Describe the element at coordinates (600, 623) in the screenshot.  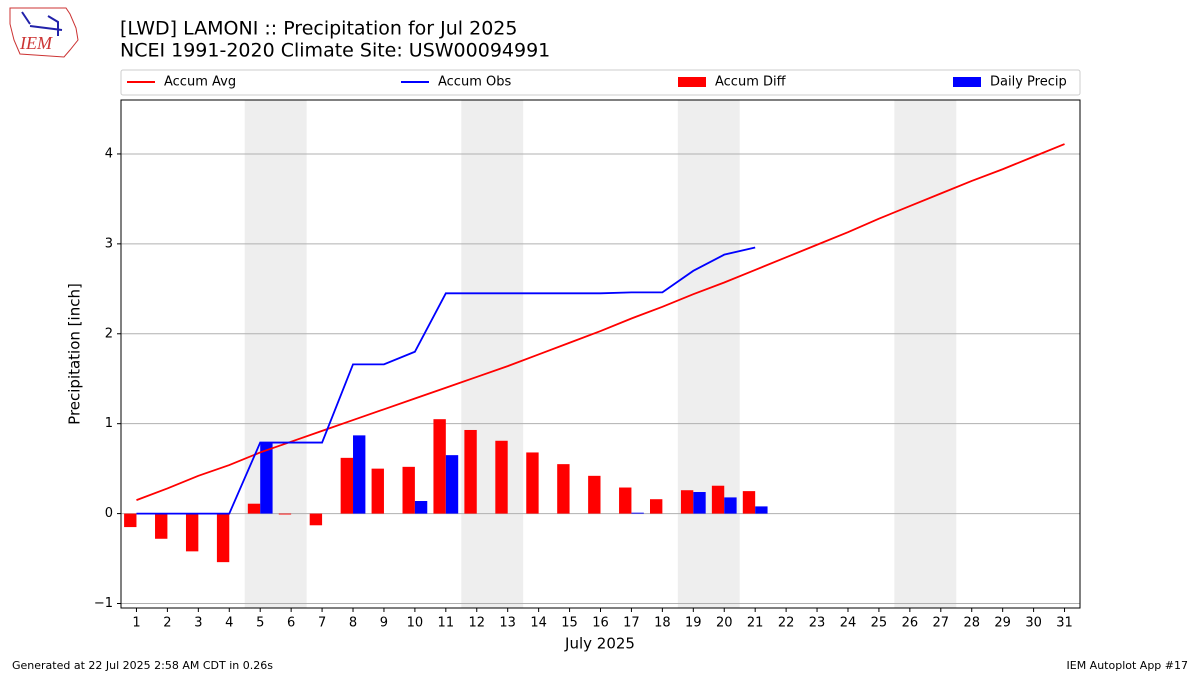
I see `x-tick-label: 16` at that location.